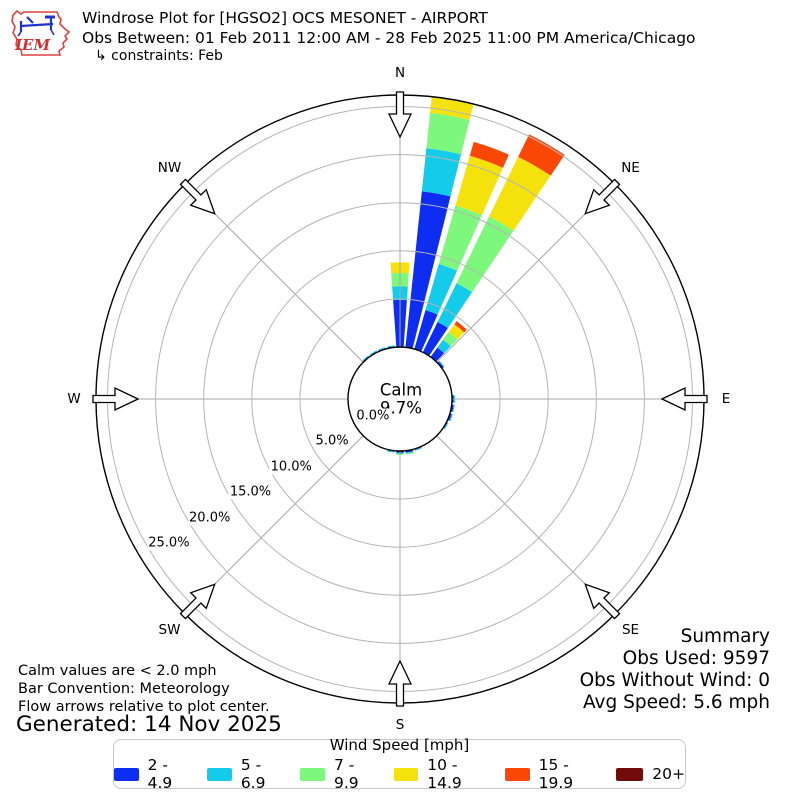  What do you see at coordinates (373, 416) in the screenshot?
I see `ring-label-0: 0.0%` at bounding box center [373, 416].